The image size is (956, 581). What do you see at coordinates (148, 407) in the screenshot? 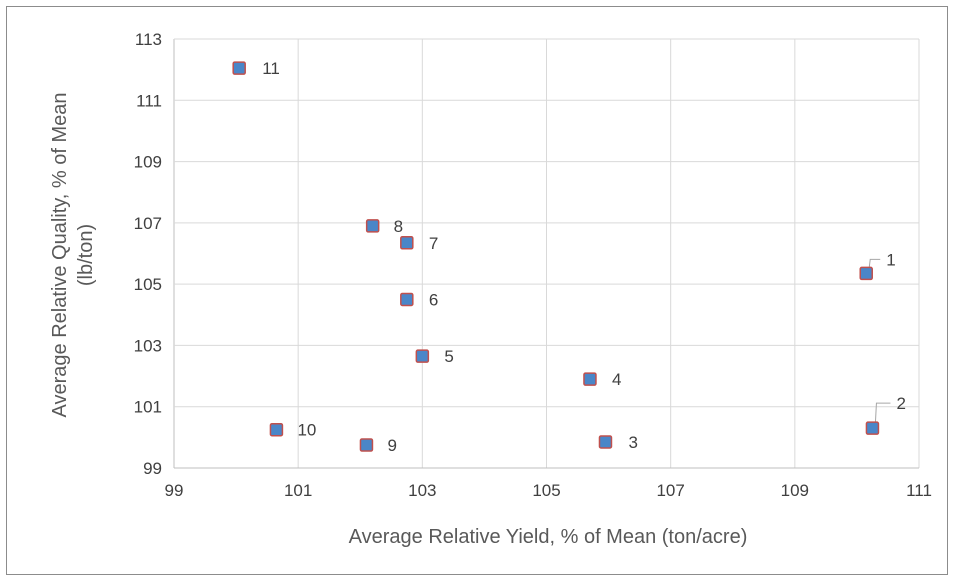
I see `y-tick-label: 101` at bounding box center [148, 407].